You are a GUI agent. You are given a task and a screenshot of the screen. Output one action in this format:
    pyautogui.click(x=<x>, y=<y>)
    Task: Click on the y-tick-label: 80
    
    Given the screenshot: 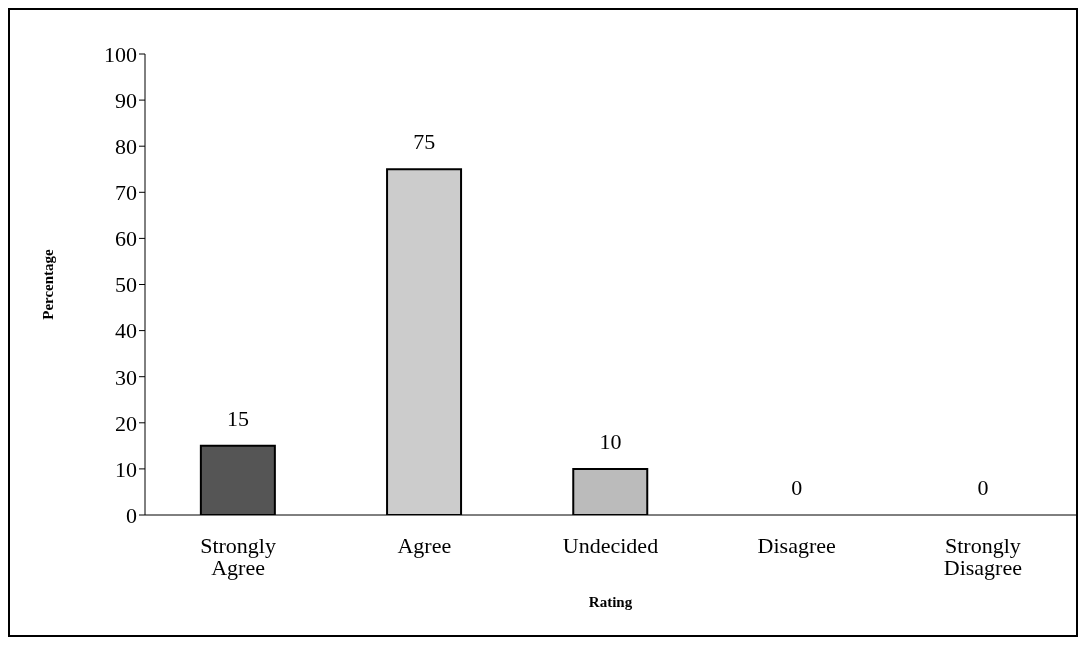 What is the action you would take?
    pyautogui.click(x=126, y=147)
    